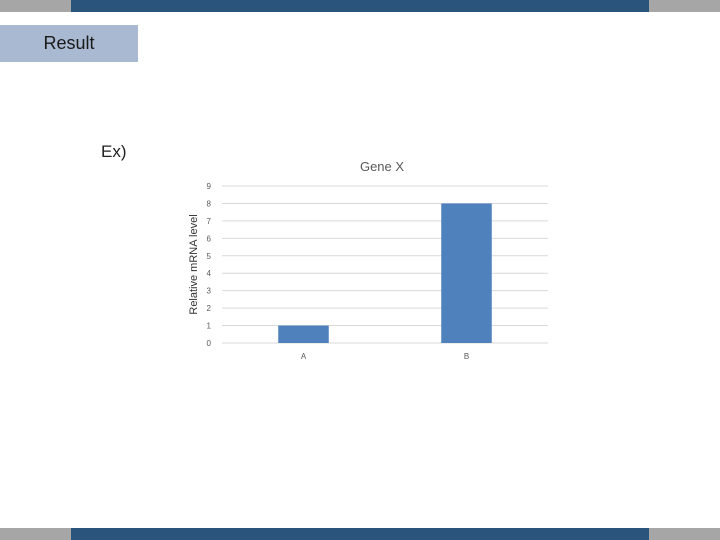 This screenshot has width=720, height=540. I want to click on example-label: Ex), so click(114, 151).